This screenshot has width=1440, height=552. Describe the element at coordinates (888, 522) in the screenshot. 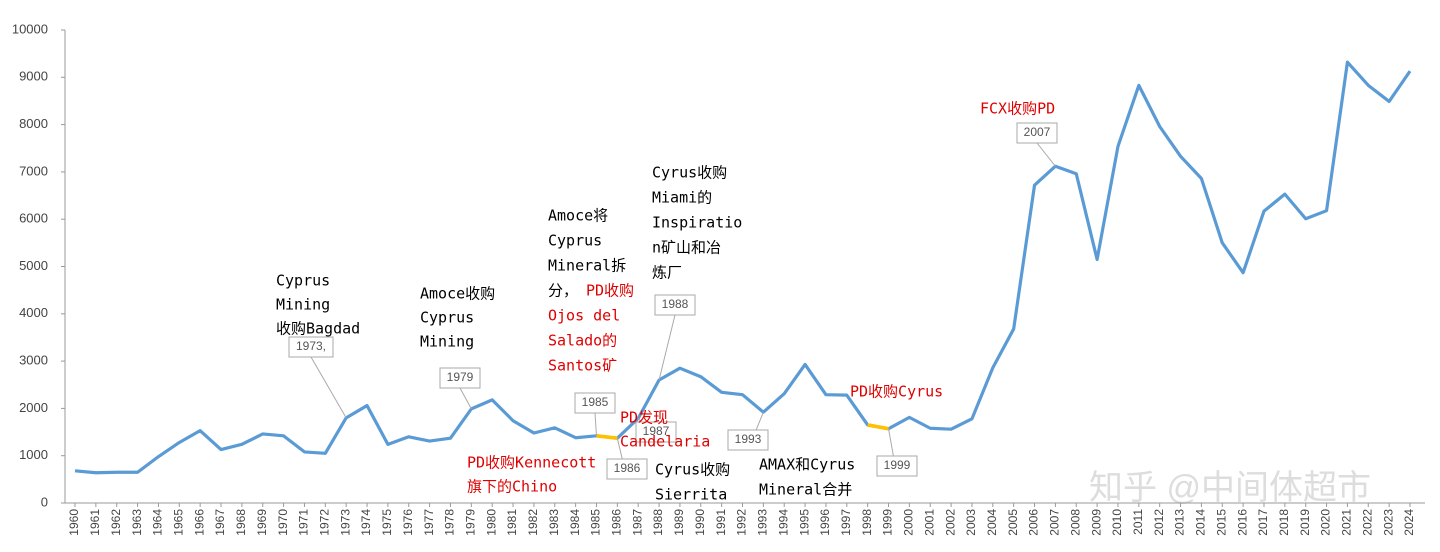

I see `x-tick-label: 1999` at that location.